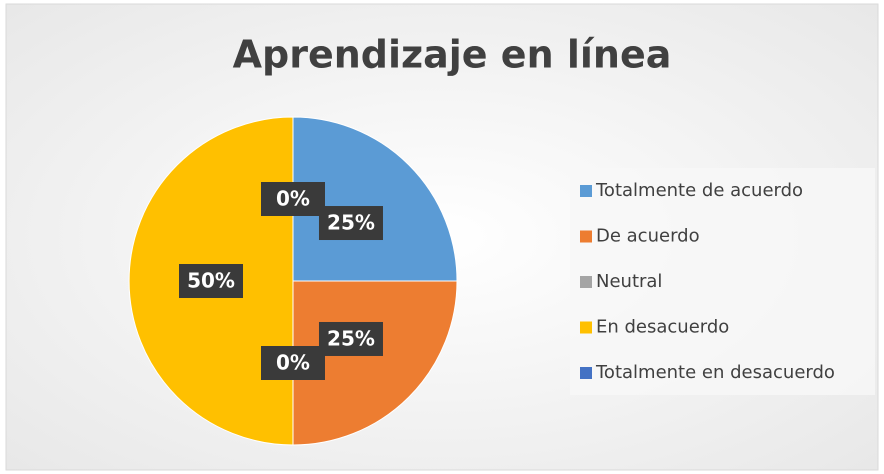 This screenshot has height=474, width=884. I want to click on legend-label: Totalmente en desacuerdo, so click(715, 372).